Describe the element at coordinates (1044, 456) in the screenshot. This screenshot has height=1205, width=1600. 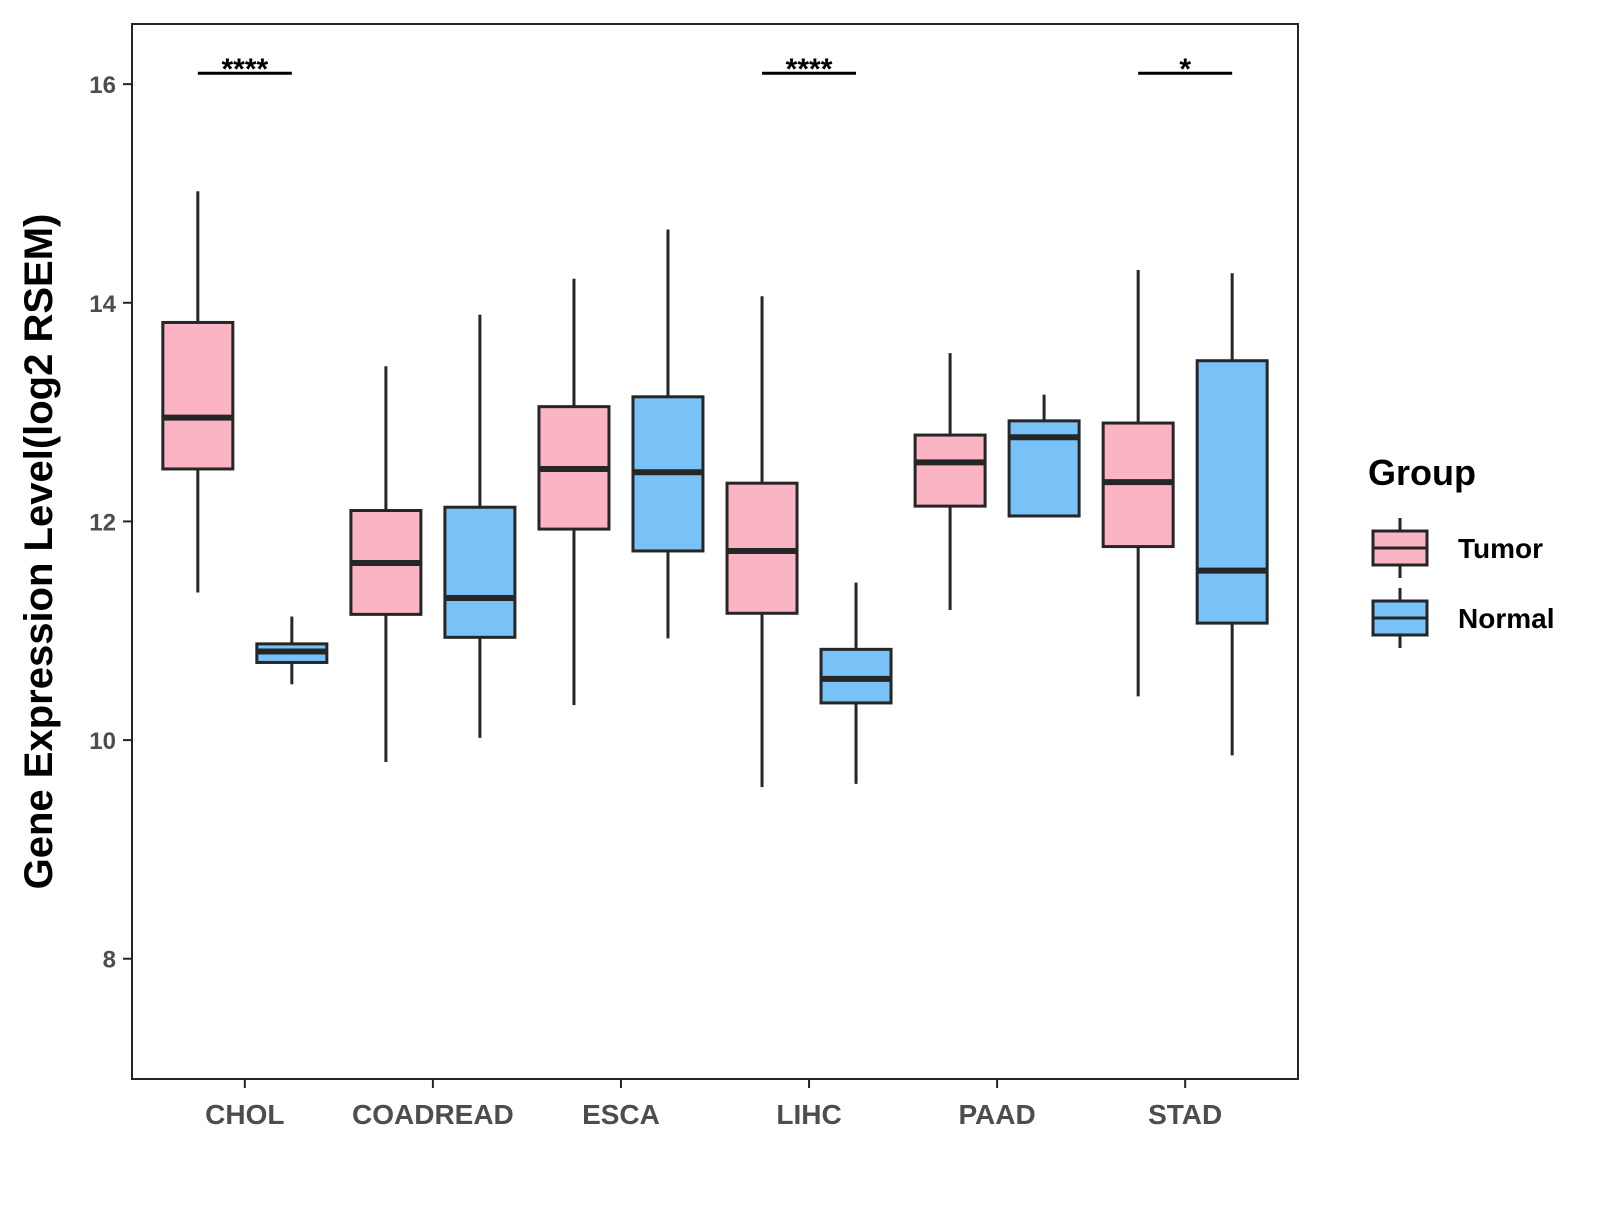
I see `box-normal-paad` at that location.